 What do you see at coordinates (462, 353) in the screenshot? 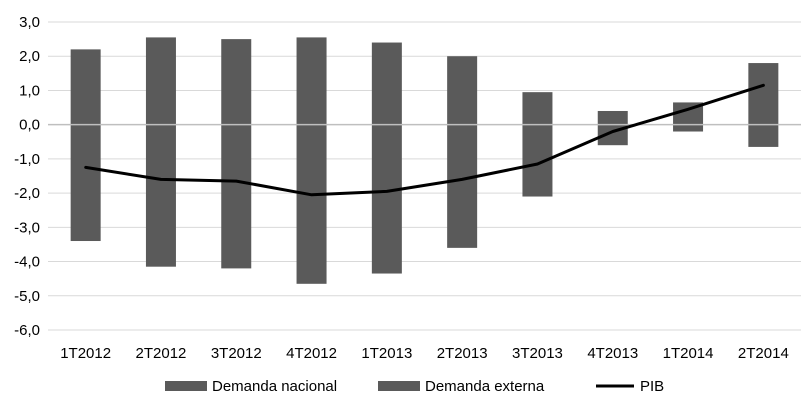
I see `x-tick-label: 2T2013` at bounding box center [462, 353].